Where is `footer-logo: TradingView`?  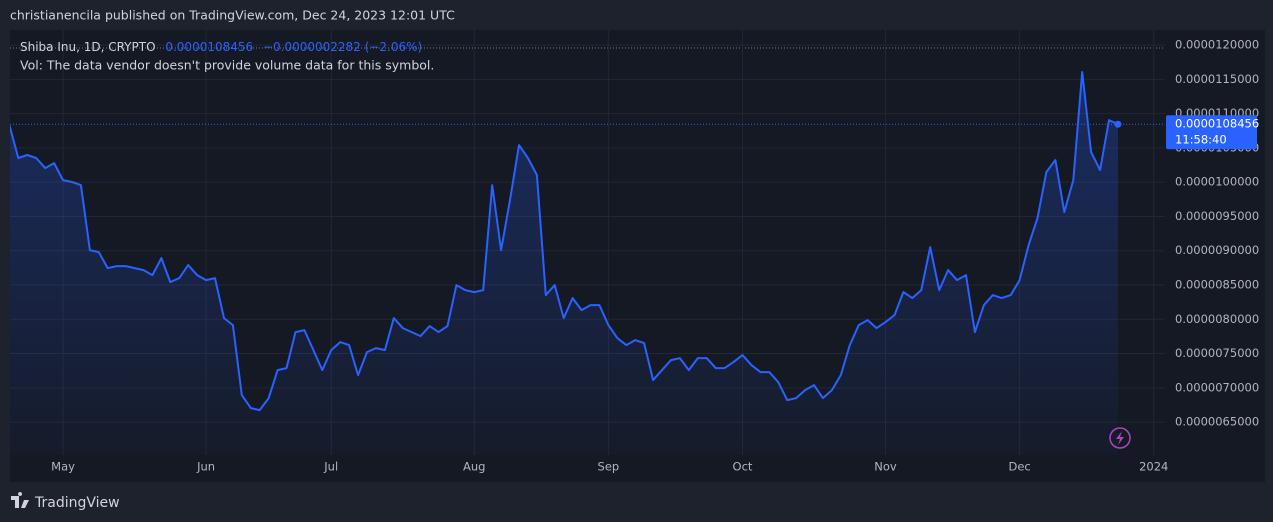
footer-logo: TradingView is located at coordinates (65, 501).